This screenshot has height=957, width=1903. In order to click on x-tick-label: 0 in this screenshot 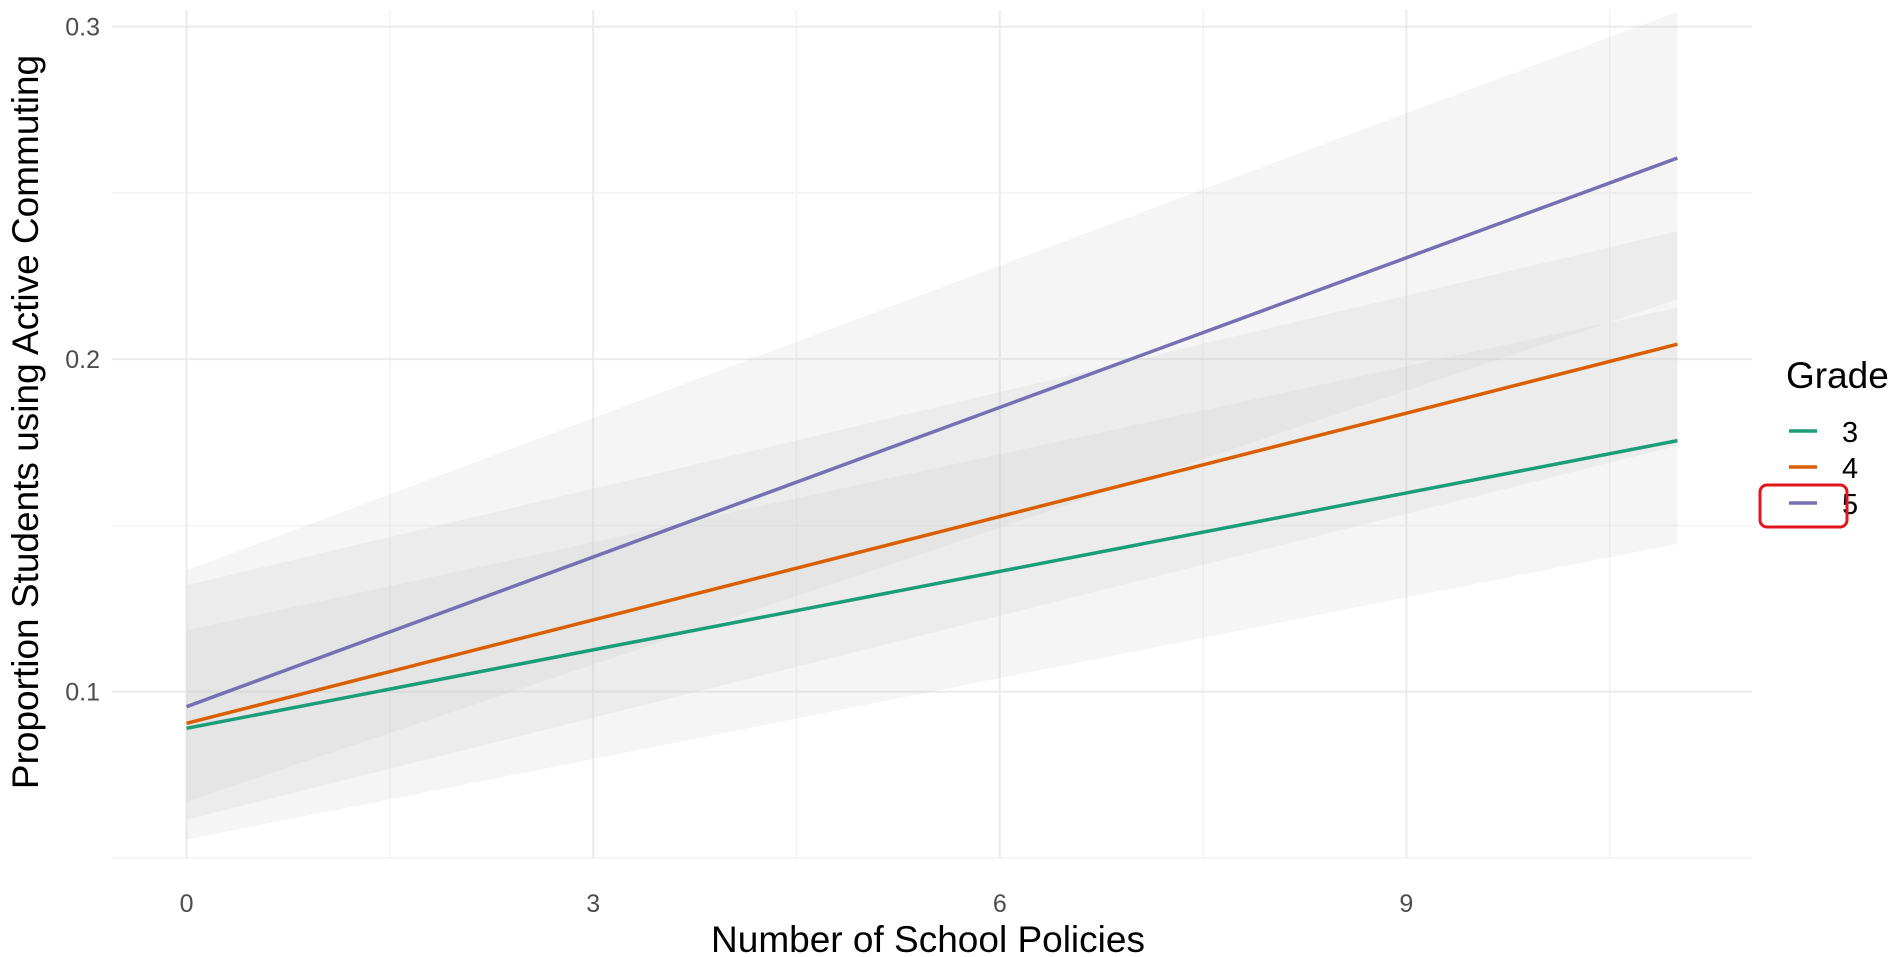, I will do `click(187, 904)`.